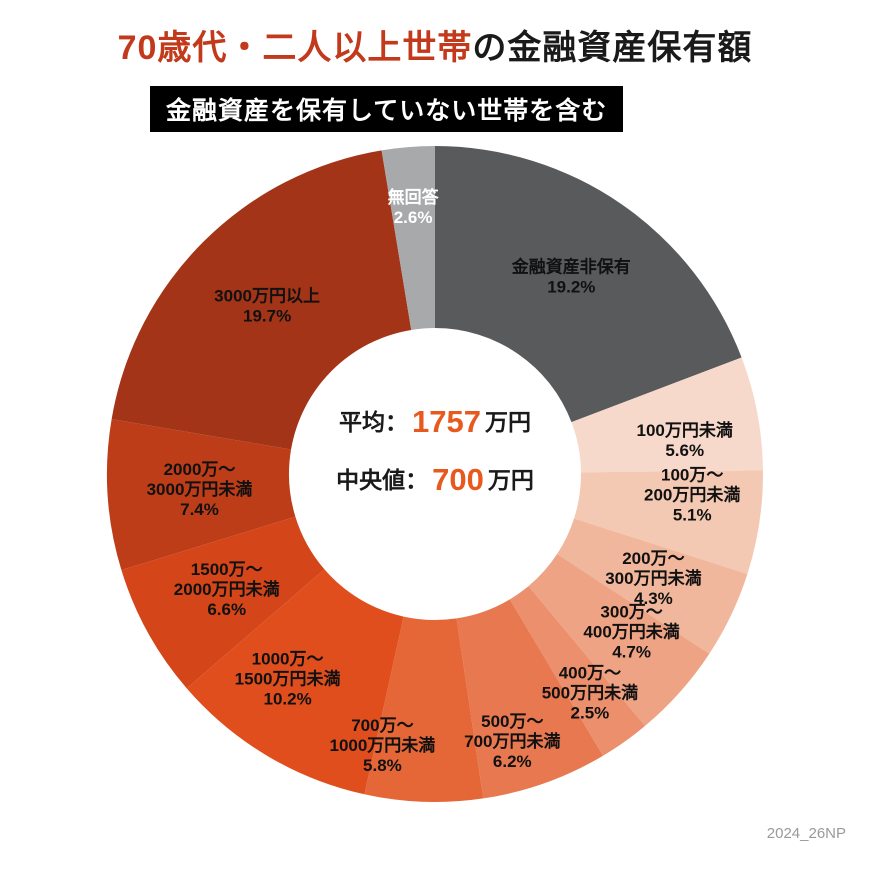  Describe the element at coordinates (374, 422) in the screenshot. I see `average-label: 平均：` at that location.